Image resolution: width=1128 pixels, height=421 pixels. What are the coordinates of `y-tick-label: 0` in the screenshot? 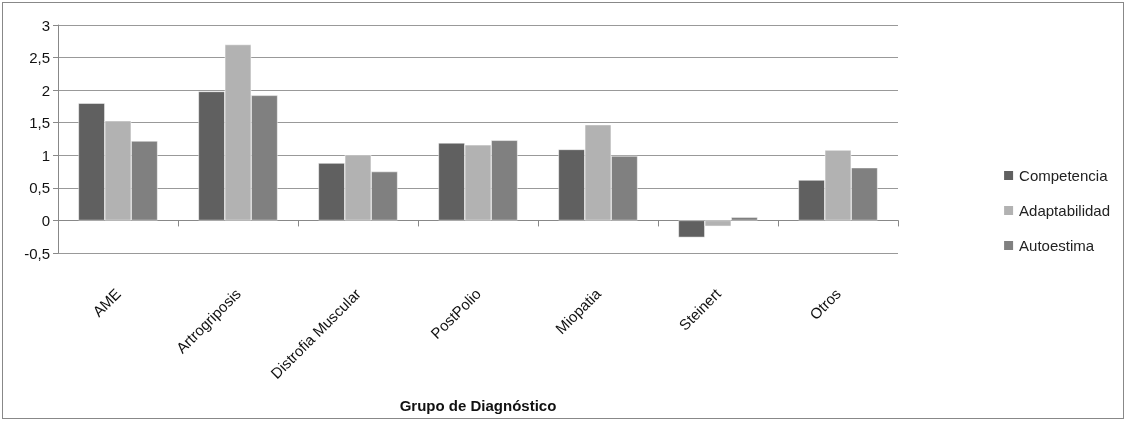 It's located at (45, 220).